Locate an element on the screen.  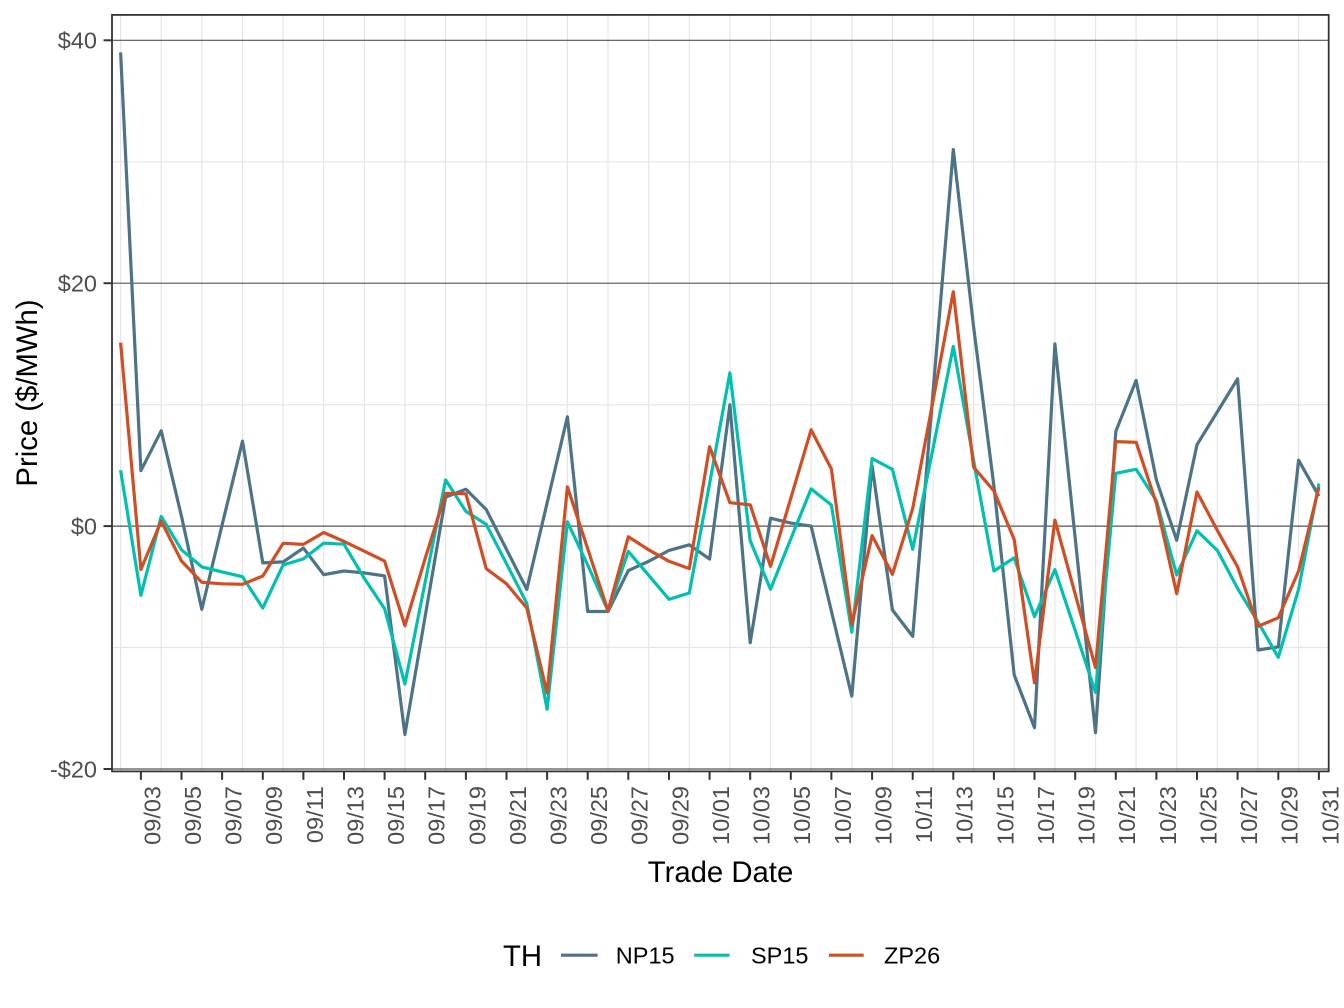
svg-text: ZP26 is located at coordinates (912, 956).